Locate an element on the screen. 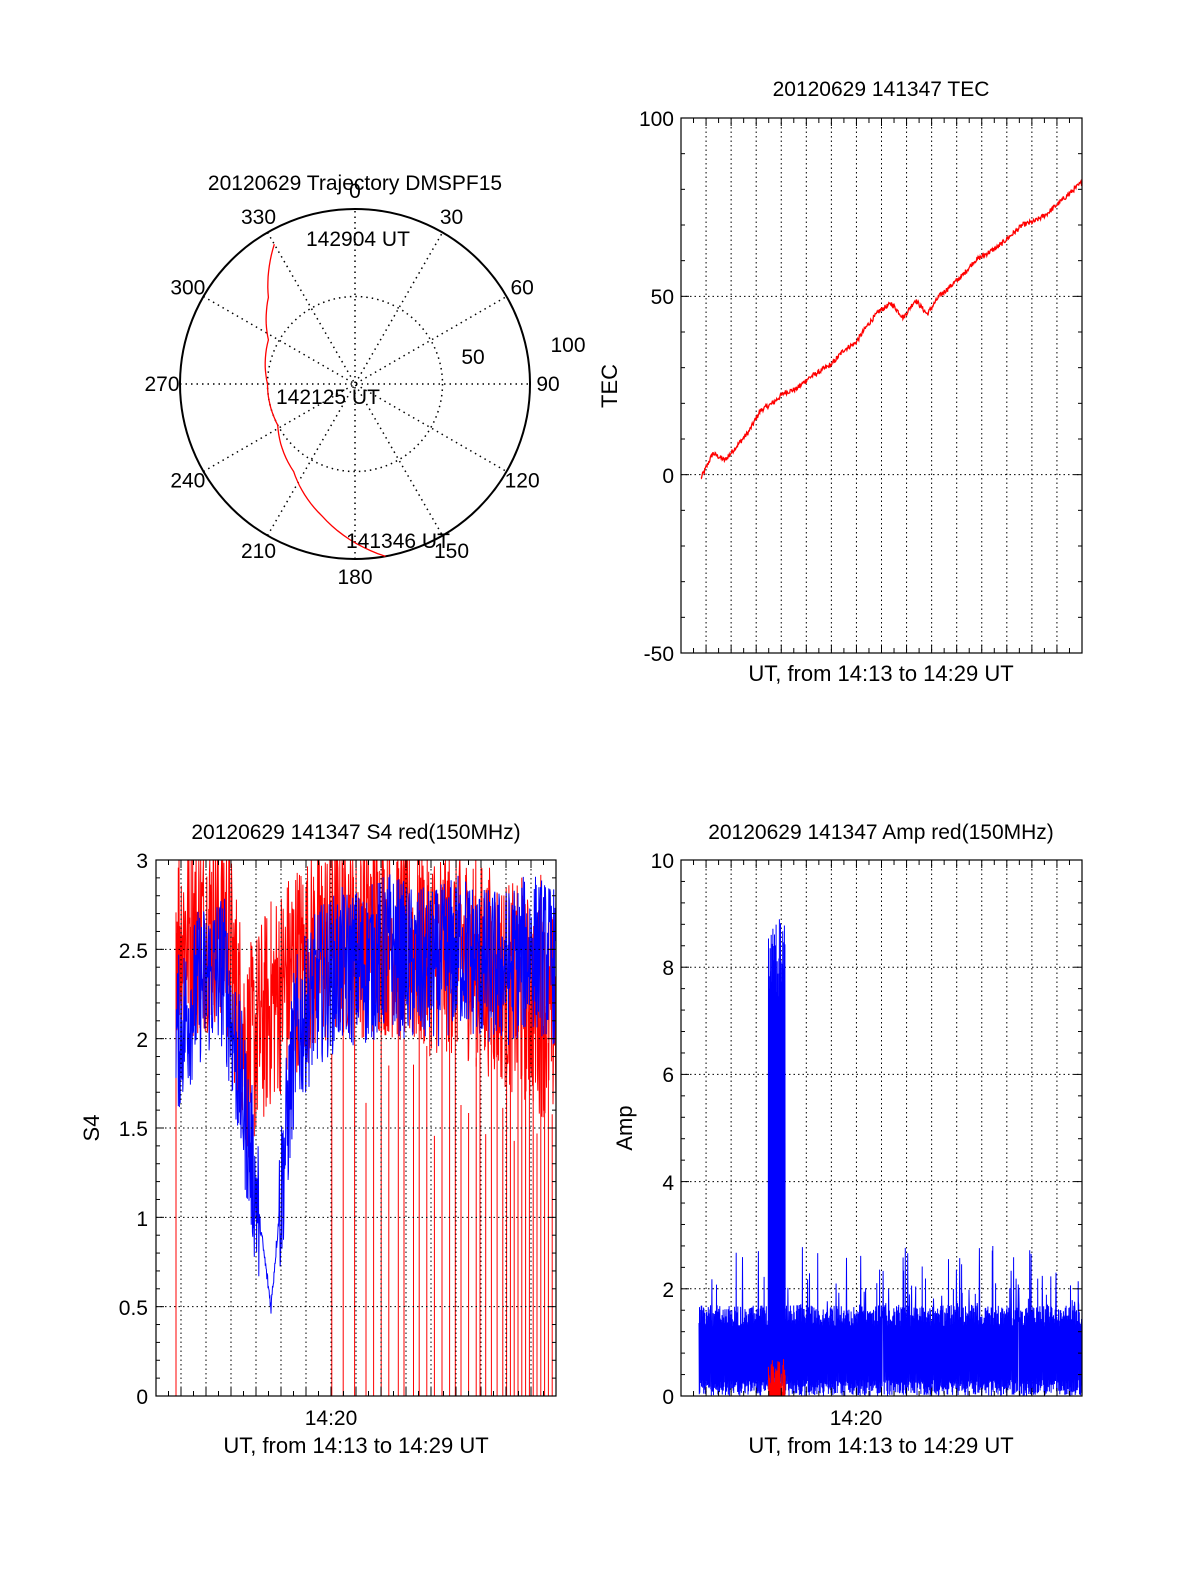 The width and height of the screenshot is (1200, 1575). s4-ytick-2: 2 is located at coordinates (142, 1040).